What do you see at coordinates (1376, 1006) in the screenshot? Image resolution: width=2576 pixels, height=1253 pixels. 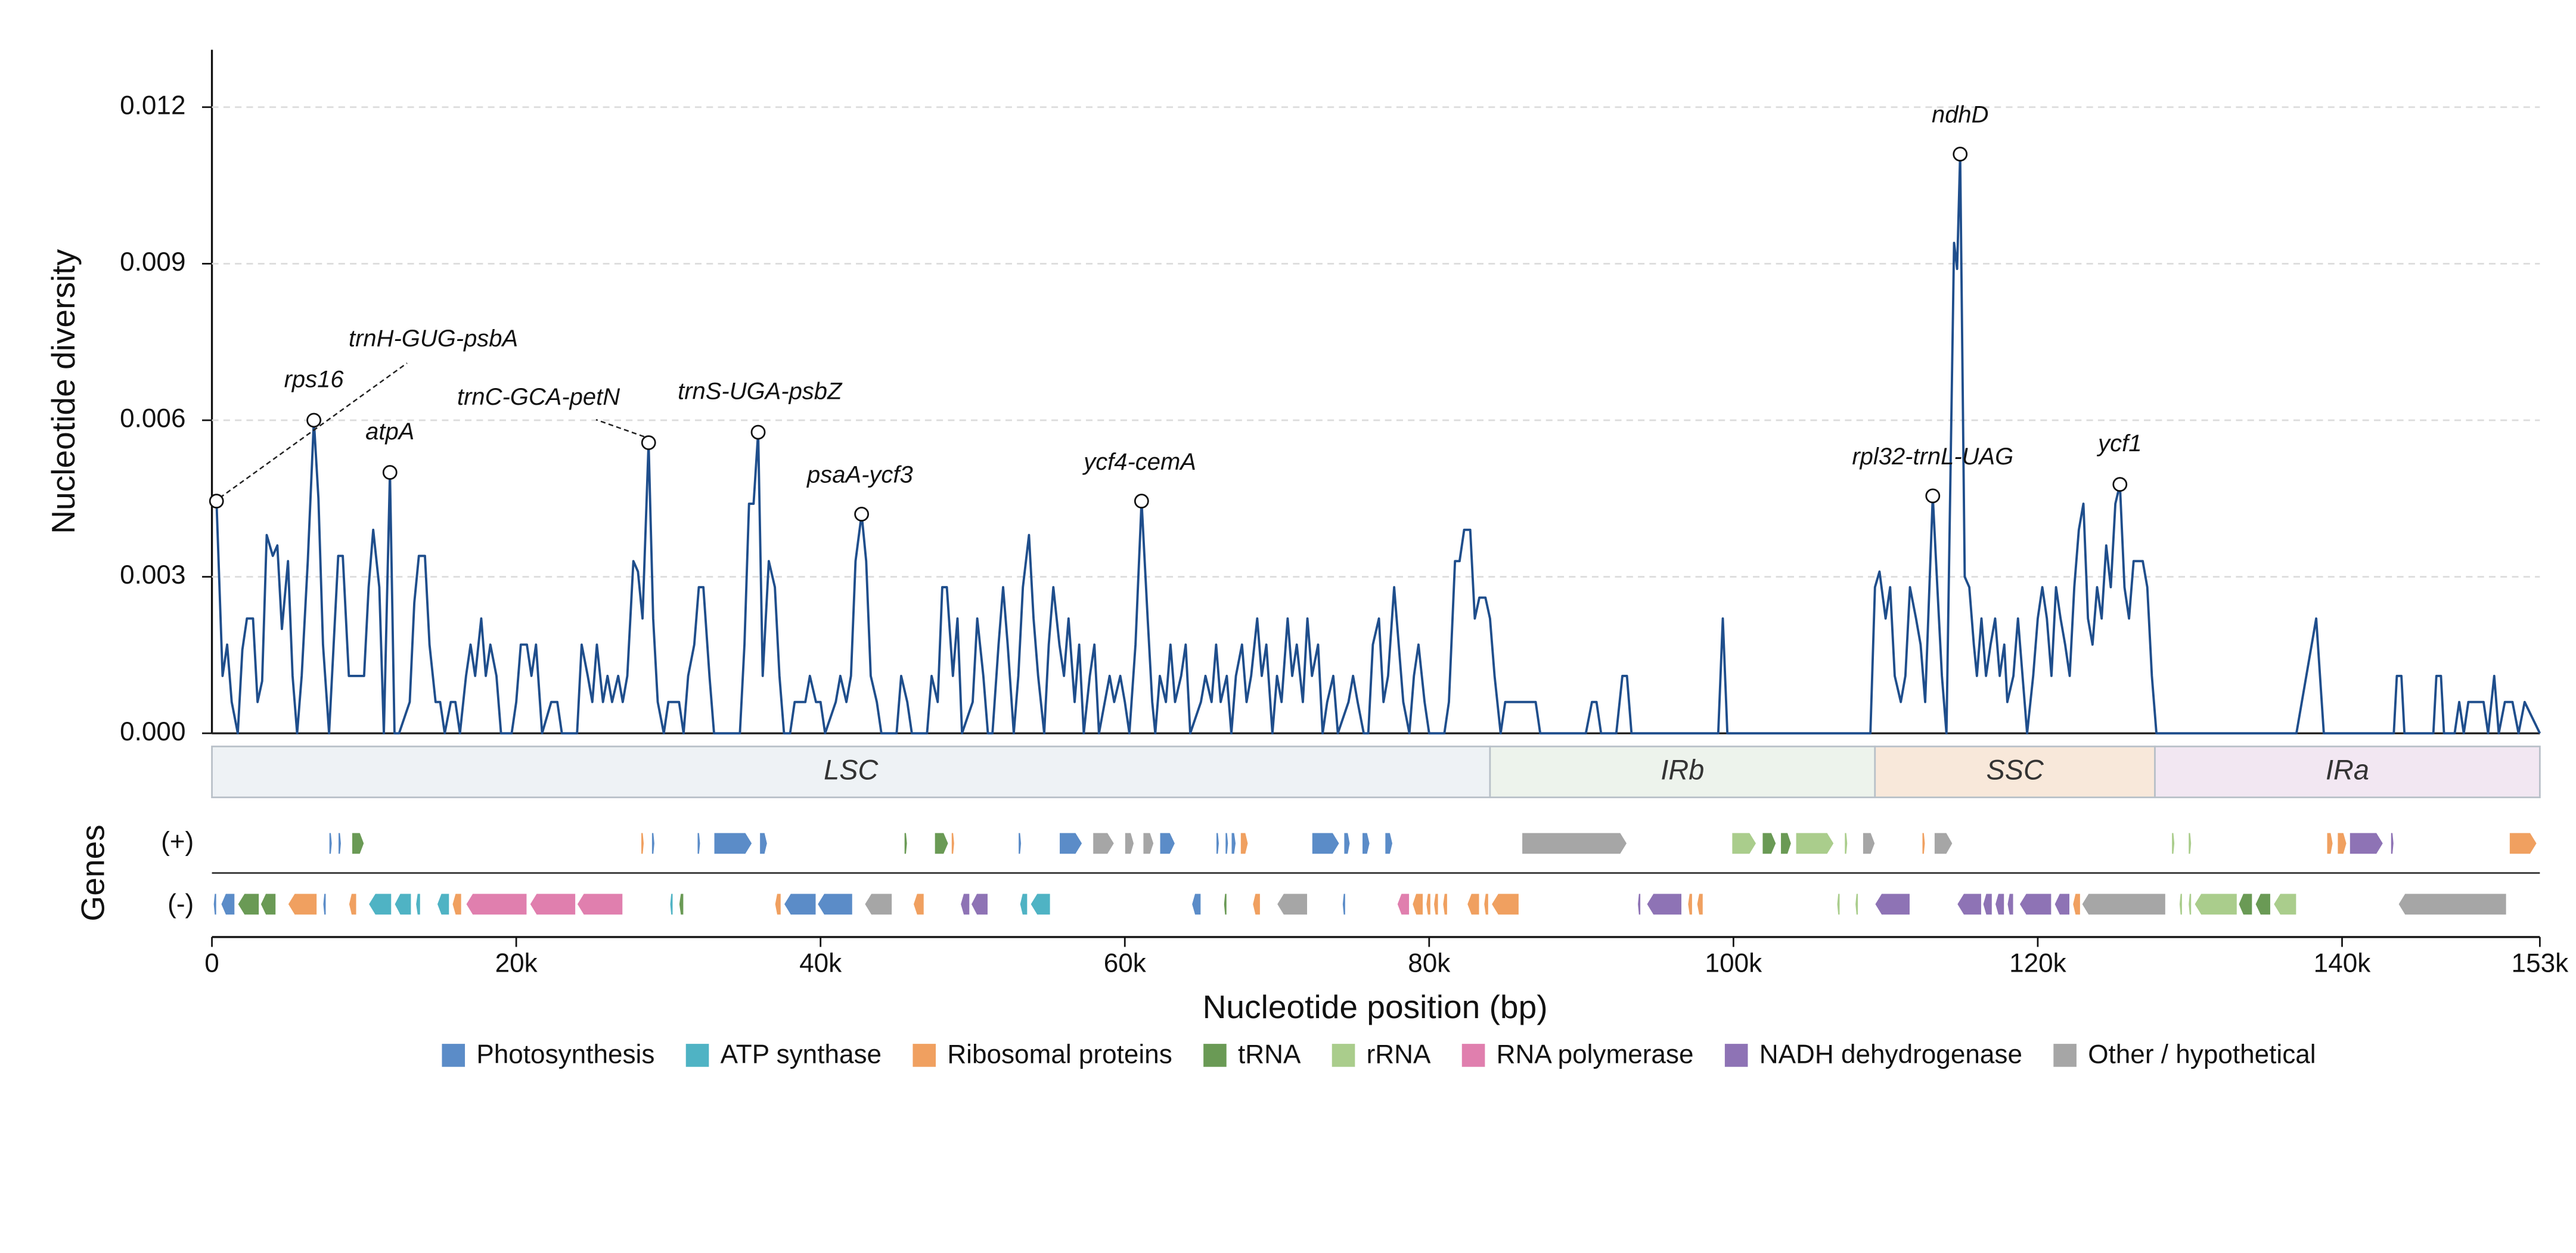 I see `x-axis-label: Nucleotide position (bp)` at bounding box center [1376, 1006].